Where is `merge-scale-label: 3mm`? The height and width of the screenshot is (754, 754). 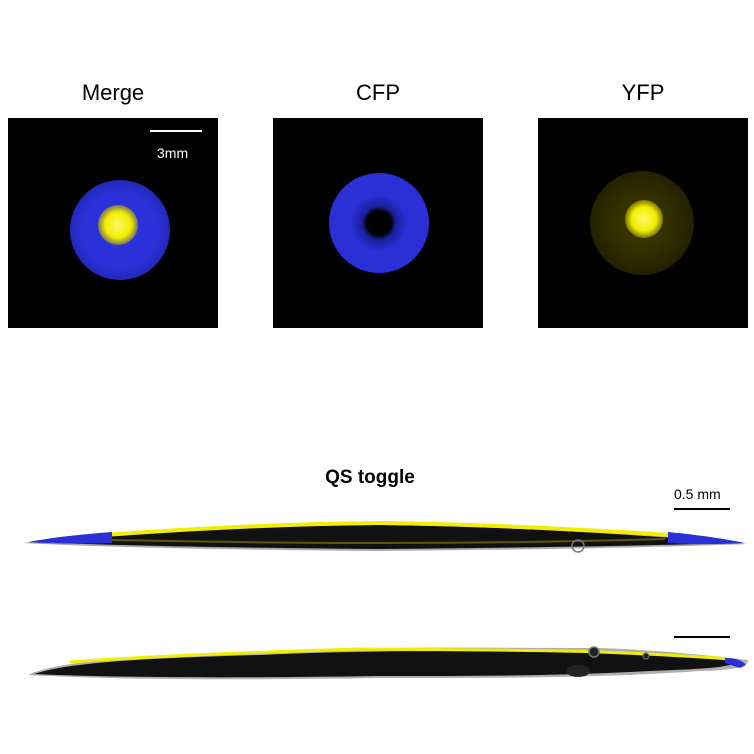
merge-scale-label: 3mm is located at coordinates (173, 153).